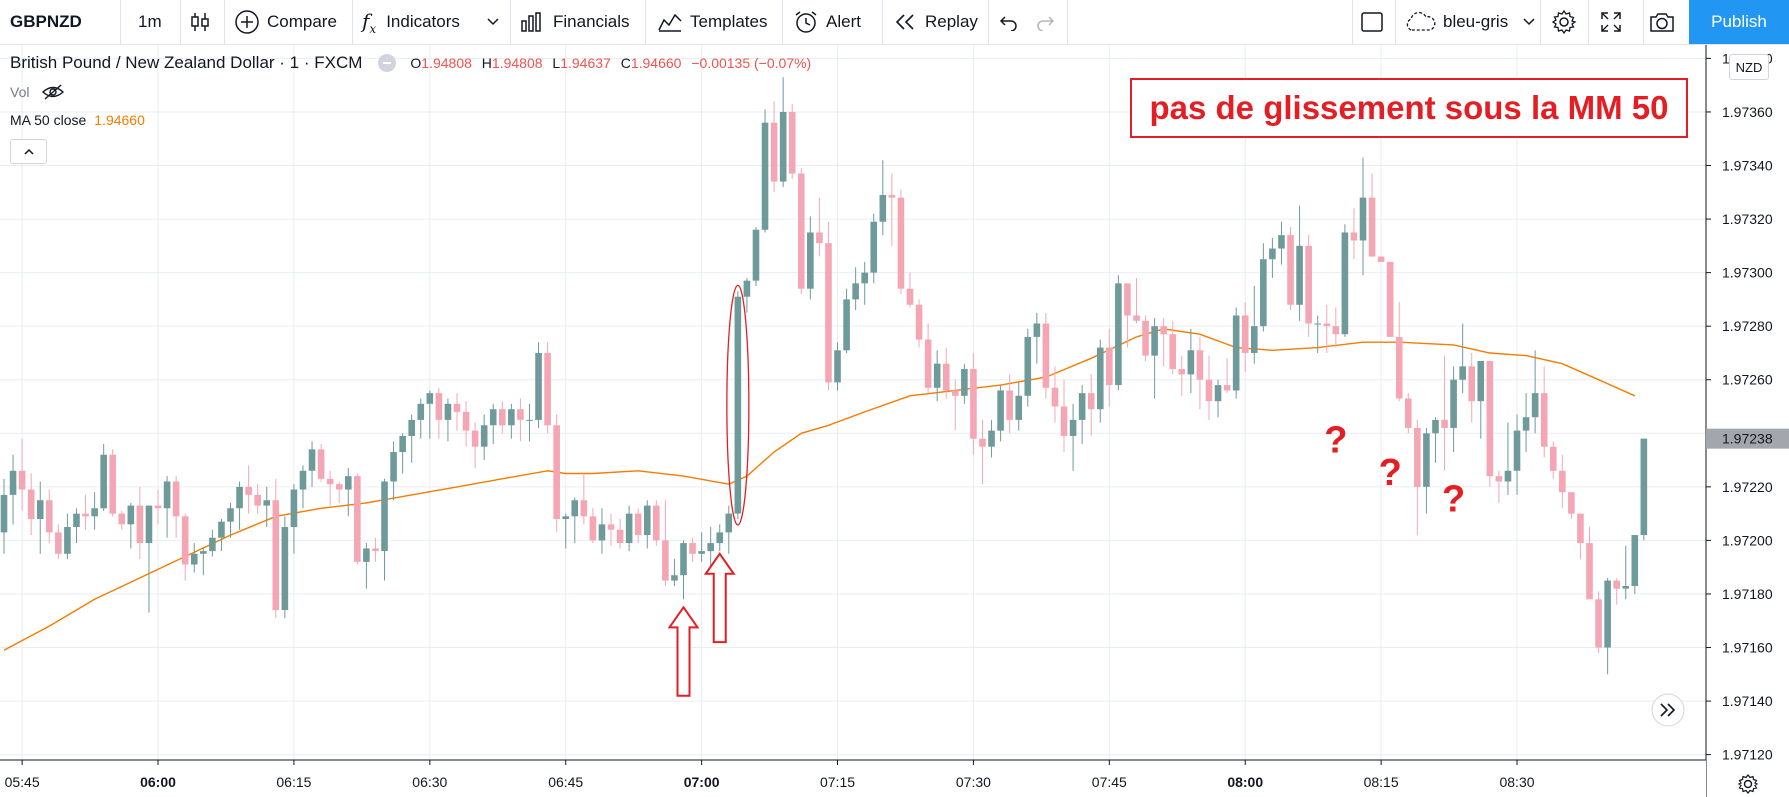 Image resolution: width=1789 pixels, height=797 pixels. Describe the element at coordinates (1749, 67) in the screenshot. I see `currency-badge: NZD` at that location.